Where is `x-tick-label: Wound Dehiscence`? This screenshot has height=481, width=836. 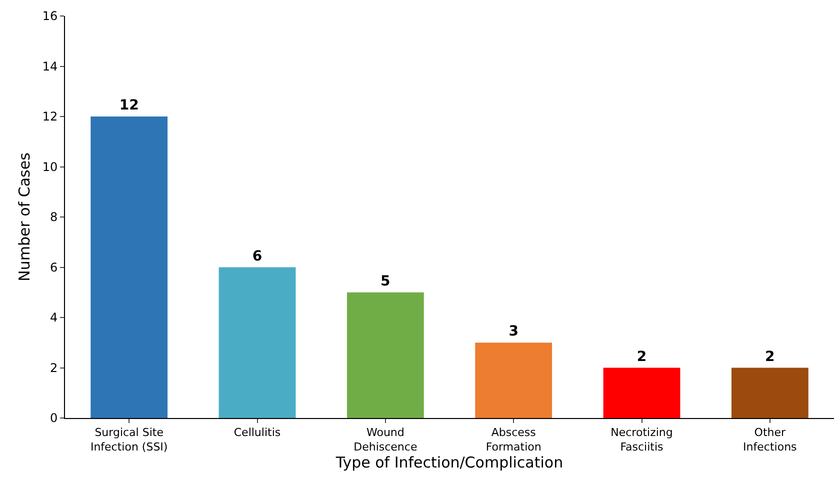 x-tick-label: Wound Dehiscence is located at coordinates (386, 440).